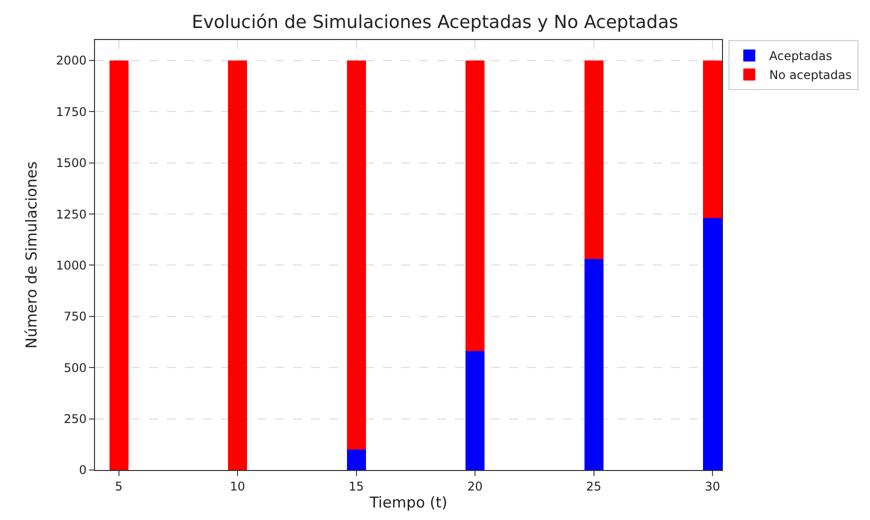 The height and width of the screenshot is (520, 870). I want to click on legend-label: No aceptadas, so click(810, 75).